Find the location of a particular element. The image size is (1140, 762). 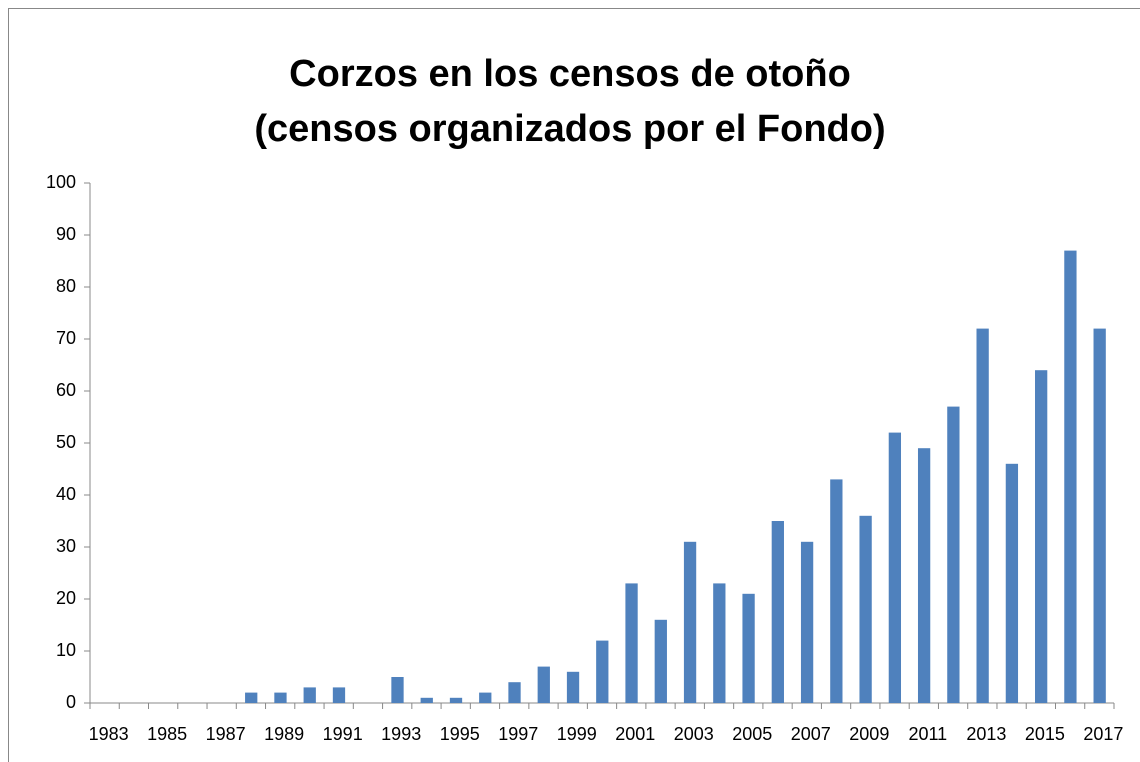

y-tick-label: 80 is located at coordinates (66, 286).